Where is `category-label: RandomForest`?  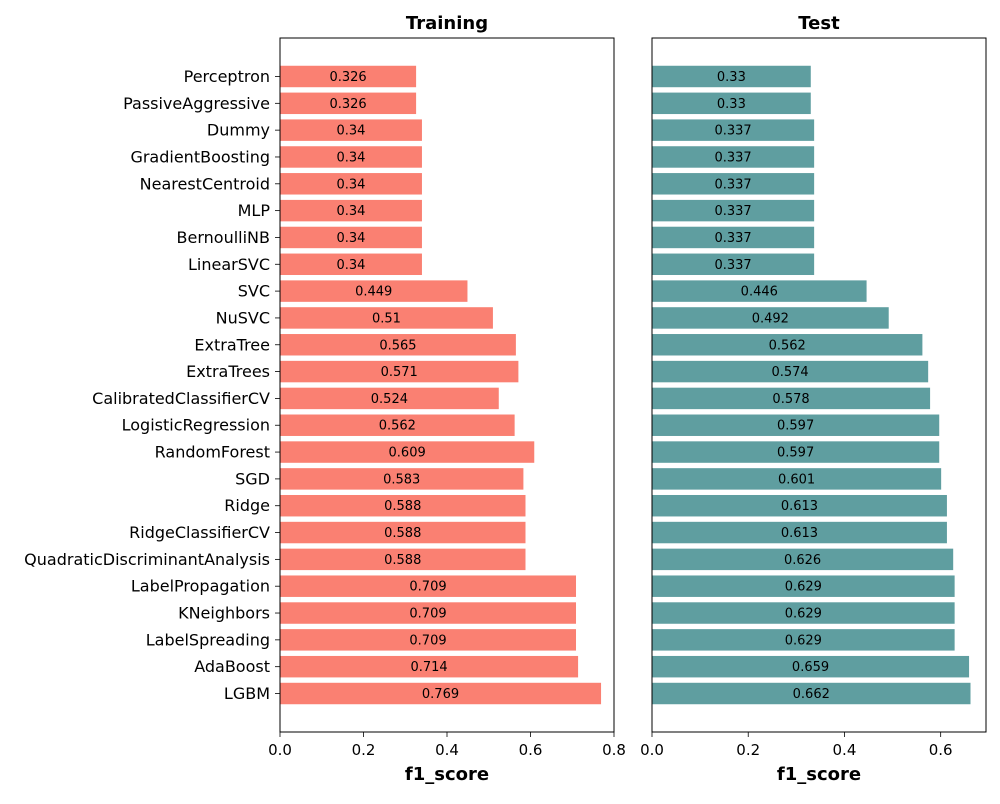 category-label: RandomForest is located at coordinates (212, 452).